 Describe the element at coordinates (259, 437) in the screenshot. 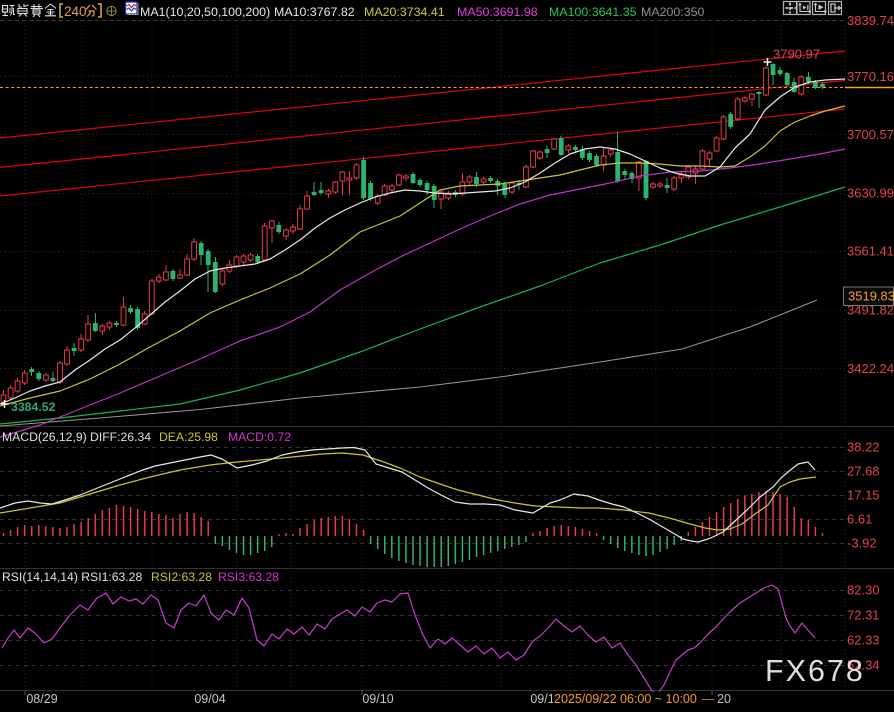

I see `svg-text: MACD:0.72` at that location.